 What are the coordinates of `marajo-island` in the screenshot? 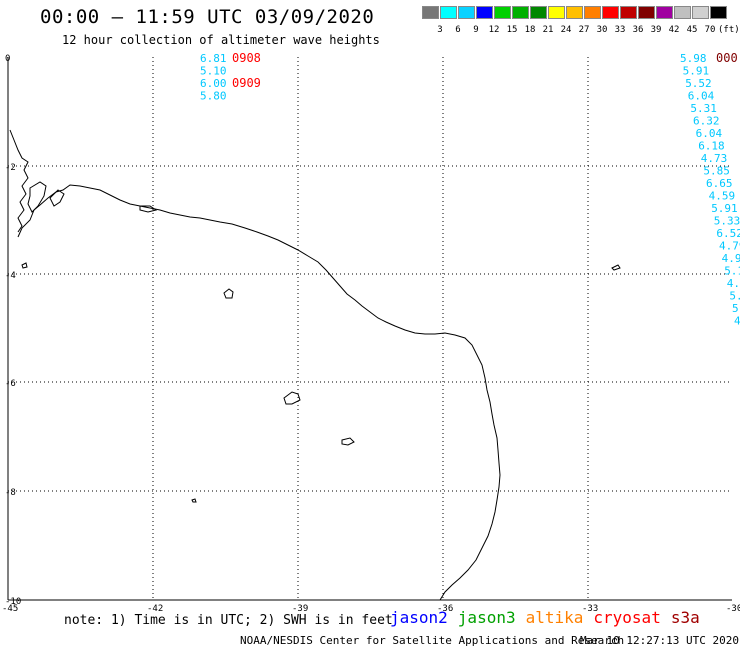 It's located at (37, 197).